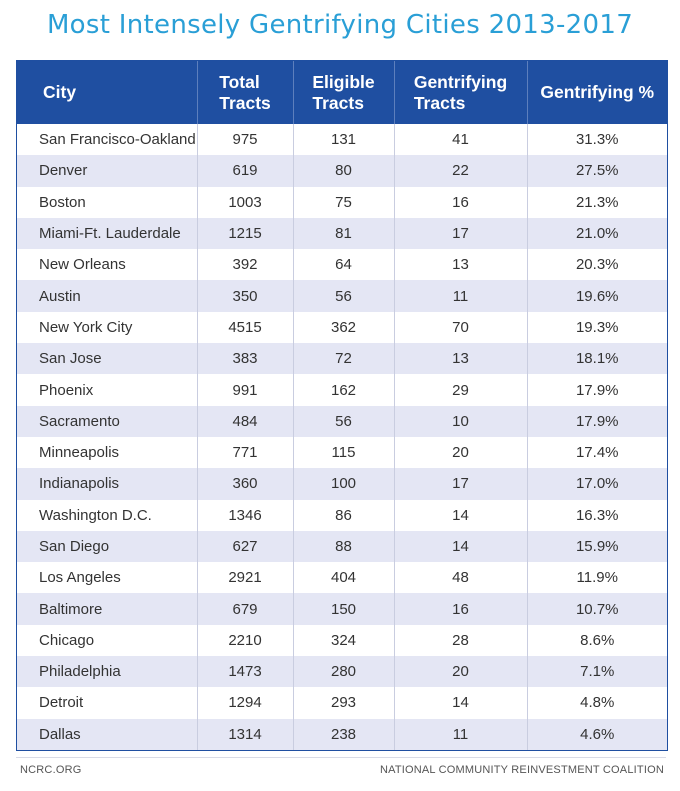 The image size is (680, 791). I want to click on value-cell: 7.1%, so click(596, 672).